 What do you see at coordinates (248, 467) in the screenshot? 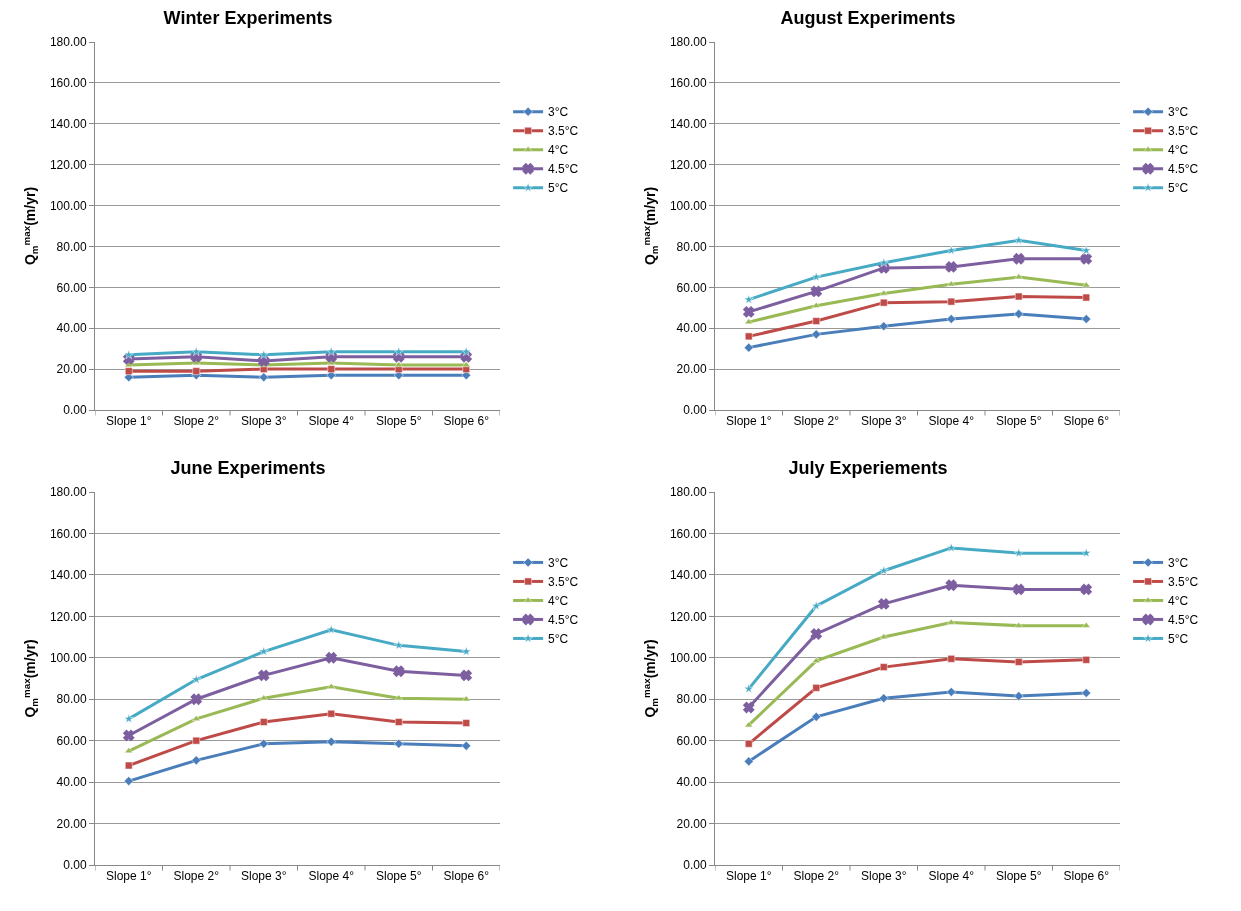
I see `chart-title: June Experiments` at bounding box center [248, 467].